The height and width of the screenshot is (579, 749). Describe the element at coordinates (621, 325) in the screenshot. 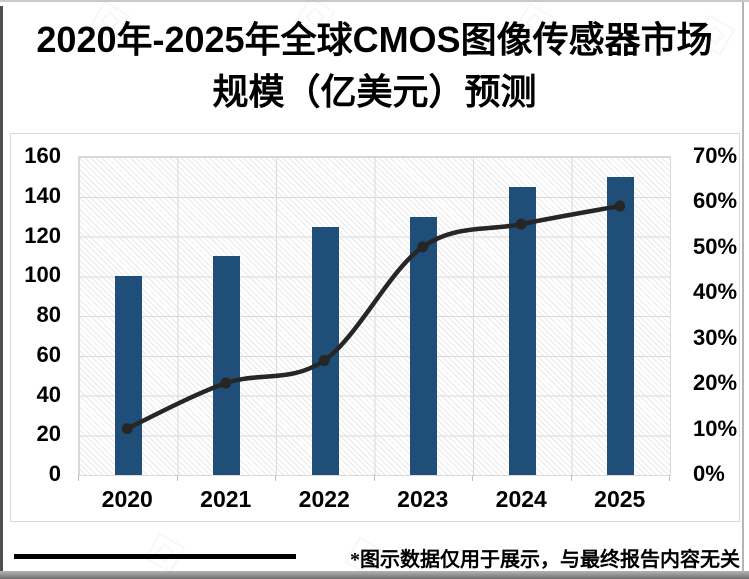

I see `bar-2025` at that location.